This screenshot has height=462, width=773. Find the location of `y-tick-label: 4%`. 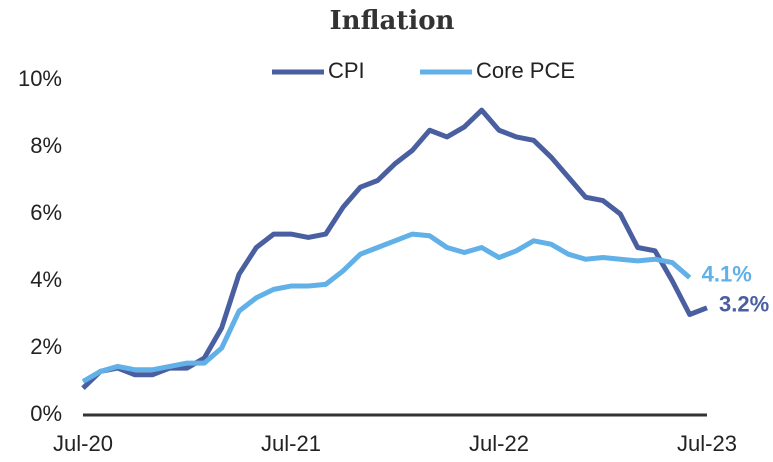

y-tick-label: 4% is located at coordinates (46, 279).